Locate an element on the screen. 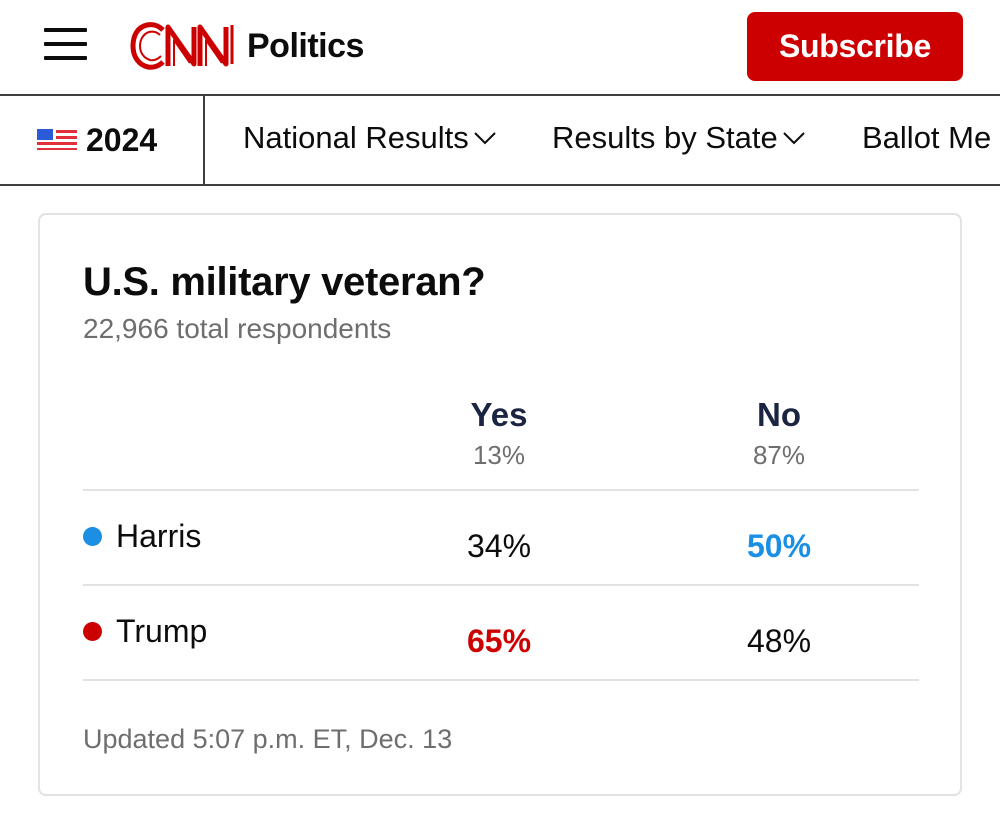 This screenshot has height=823, width=1000. column-name: No is located at coordinates (779, 414).